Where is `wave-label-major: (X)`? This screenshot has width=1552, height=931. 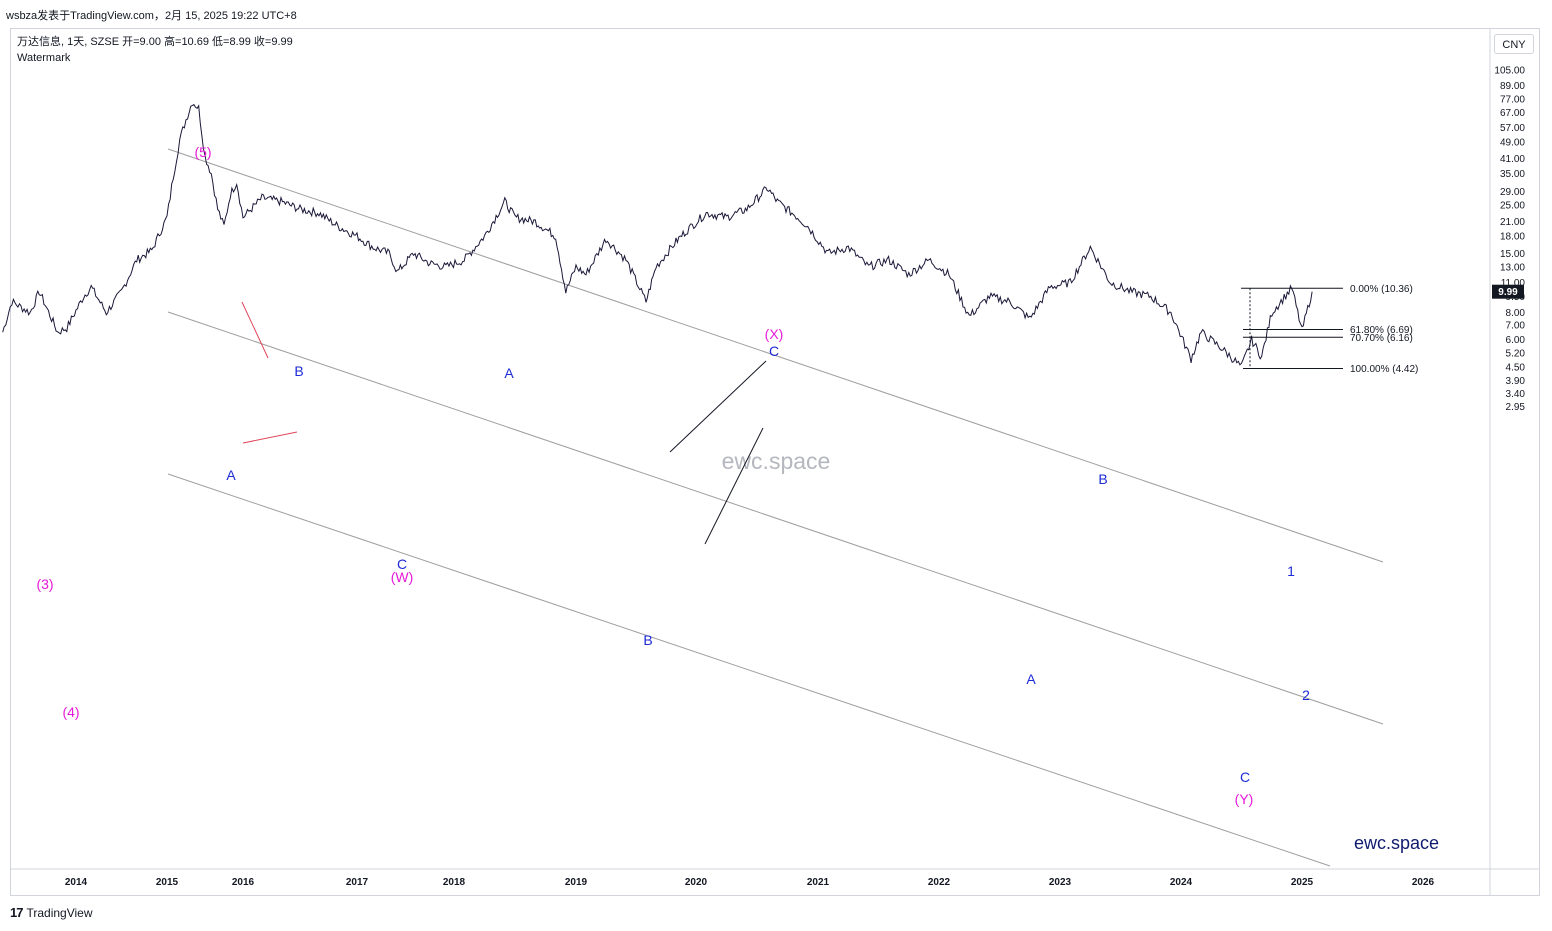
wave-label-major: (X) is located at coordinates (774, 334).